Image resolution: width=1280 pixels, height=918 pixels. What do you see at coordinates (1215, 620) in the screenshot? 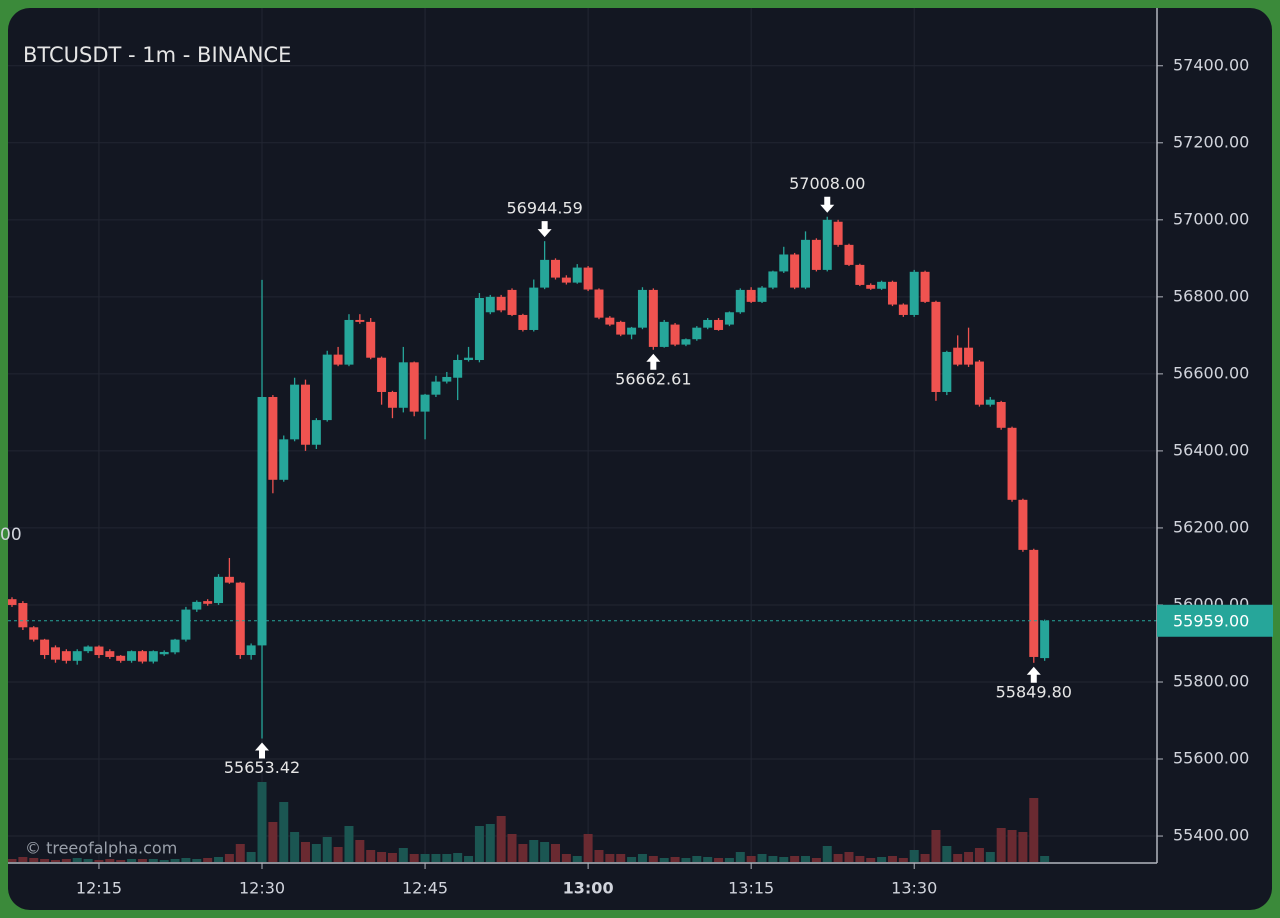
I see `last-price-box` at bounding box center [1215, 620].